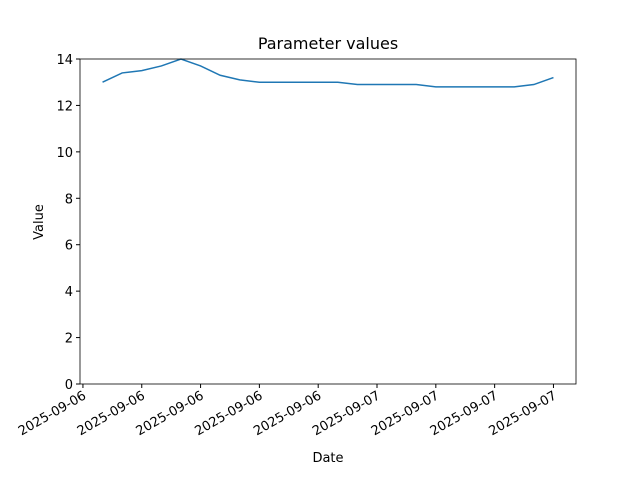 Image resolution: width=640 pixels, height=480 pixels. What do you see at coordinates (69, 246) in the screenshot?
I see `y-tick-label: 6` at bounding box center [69, 246].